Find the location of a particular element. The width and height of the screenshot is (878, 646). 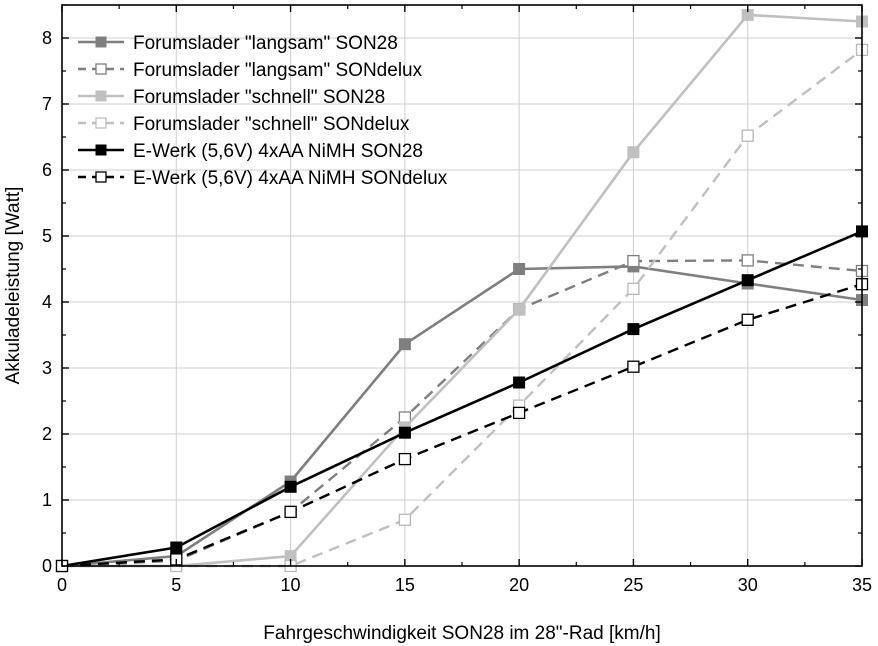

legend-item-forumslader-langsam-sondelux: Forumslader "langsam" SONdelux is located at coordinates (250, 70).